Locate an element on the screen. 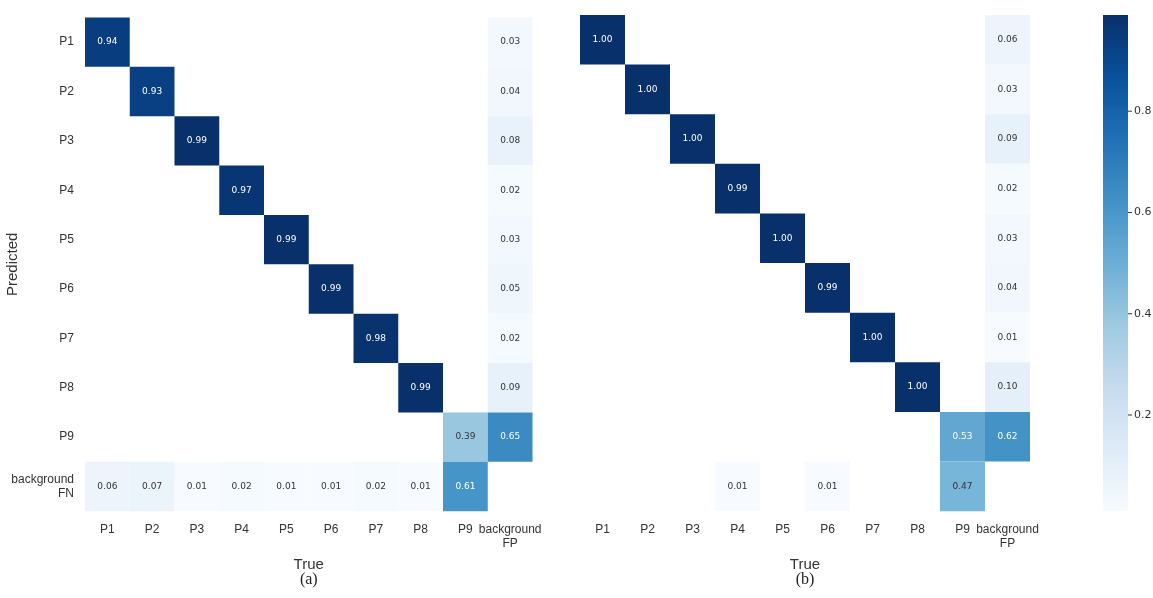 The width and height of the screenshot is (1153, 598). data-label: 0.98 is located at coordinates (376, 337).